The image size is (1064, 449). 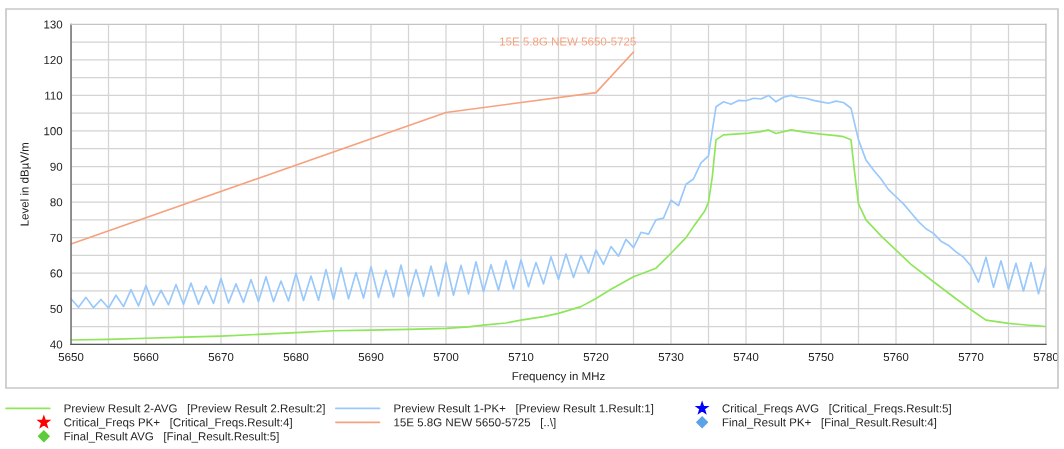 I want to click on y-tick-label: 50, so click(x=56, y=309).